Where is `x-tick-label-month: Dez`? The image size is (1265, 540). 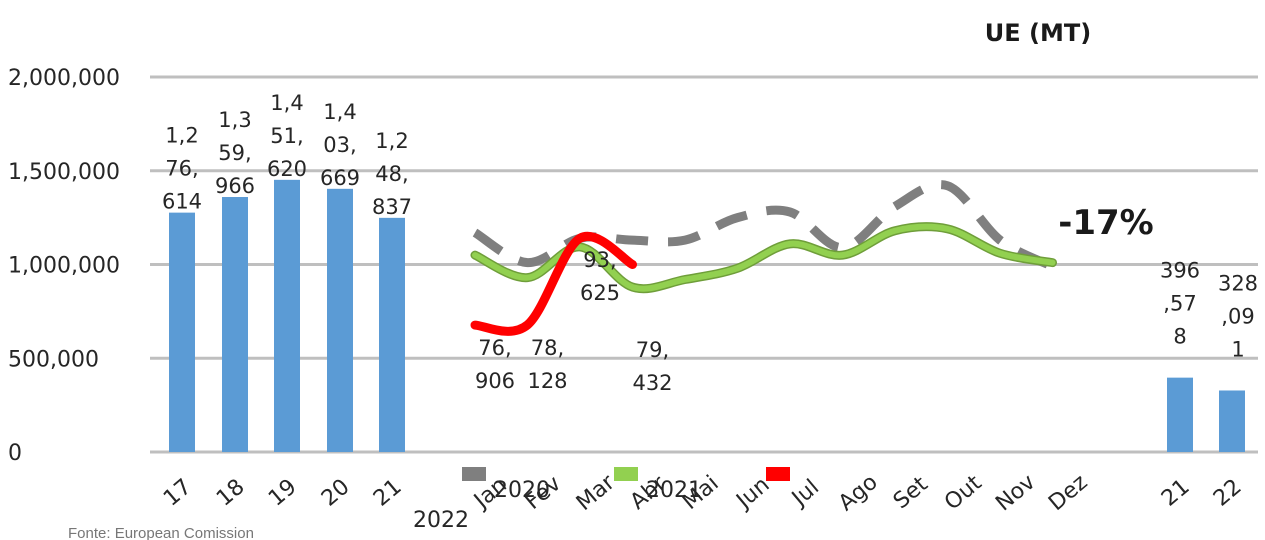 x-tick-label-month: Dez is located at coordinates (1068, 493).